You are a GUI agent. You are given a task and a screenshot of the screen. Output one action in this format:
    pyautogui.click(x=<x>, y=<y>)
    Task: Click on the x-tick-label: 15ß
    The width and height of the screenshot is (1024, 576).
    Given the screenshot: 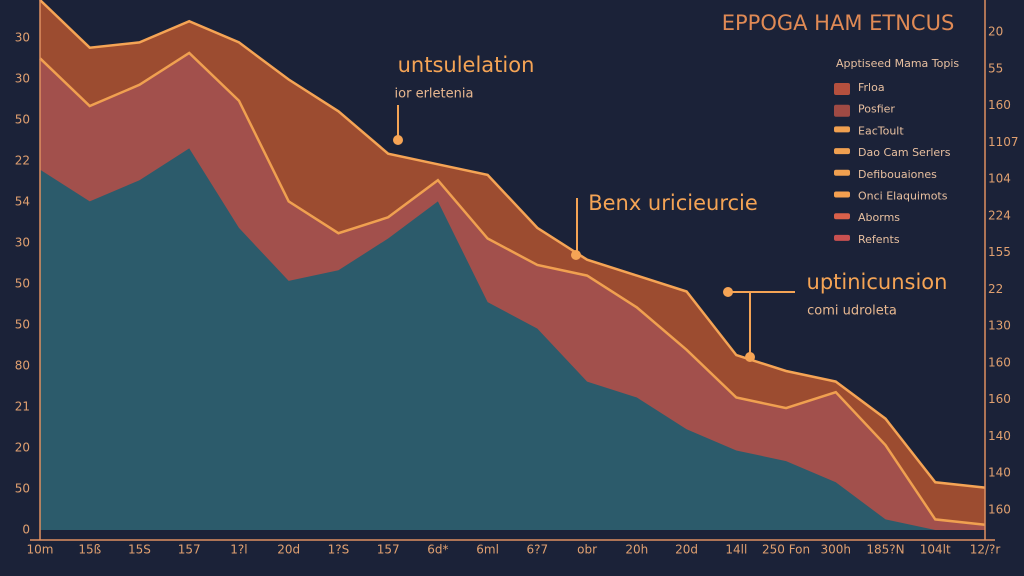 What is the action you would take?
    pyautogui.click(x=89, y=550)
    